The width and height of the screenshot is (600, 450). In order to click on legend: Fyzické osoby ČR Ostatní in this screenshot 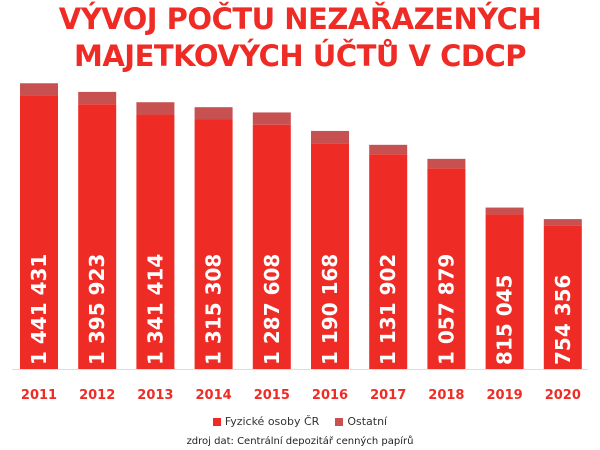, I will do `click(300, 421)`.